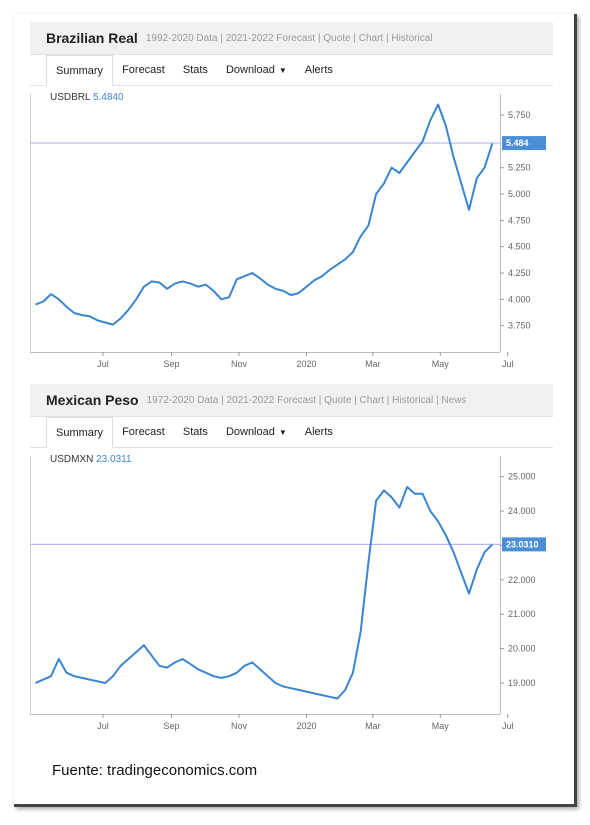 The width and height of the screenshot is (590, 825). What do you see at coordinates (522, 649) in the screenshot?
I see `y-tick-label: 20.000` at bounding box center [522, 649].